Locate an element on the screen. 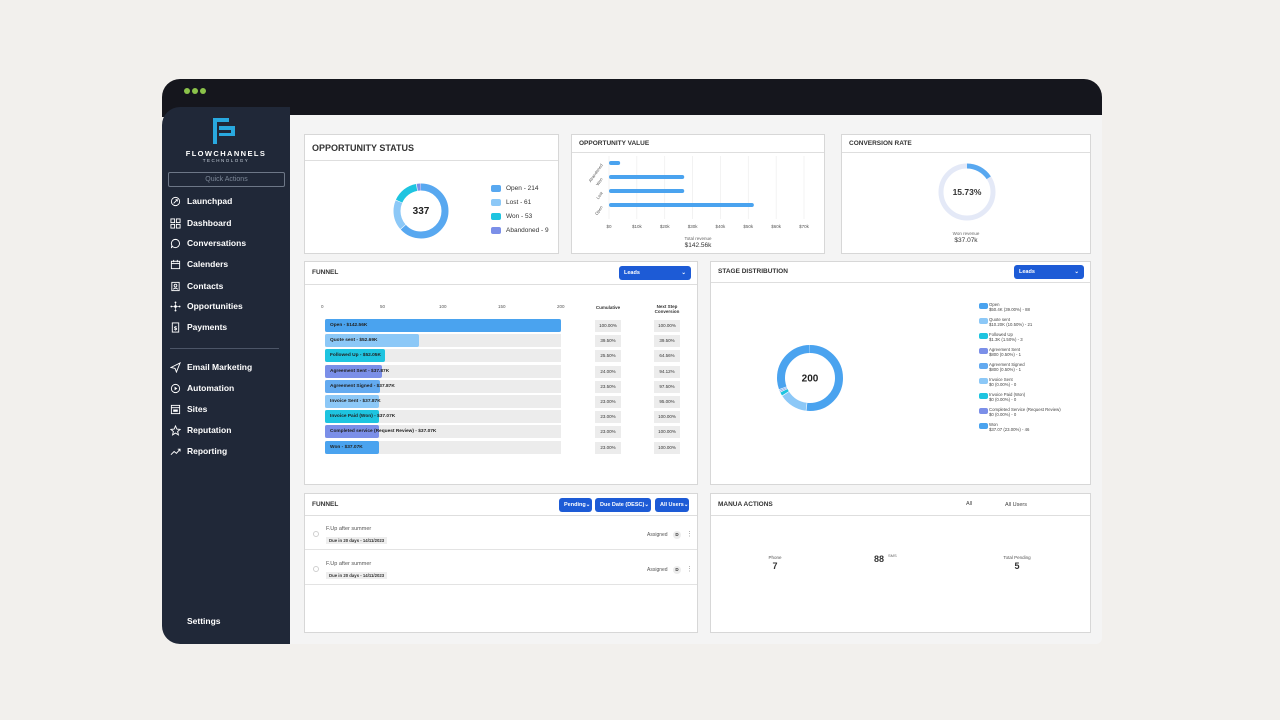  funnel-bar: Followed Up - $52.05K is located at coordinates (355, 356).